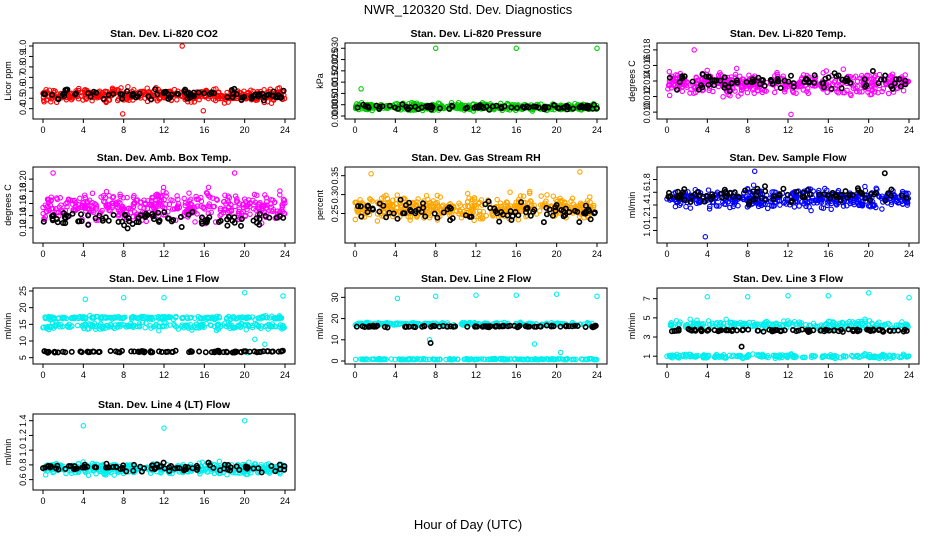 The height and width of the screenshot is (540, 936). What do you see at coordinates (788, 254) in the screenshot?
I see `x-tick-label: 12` at bounding box center [788, 254].